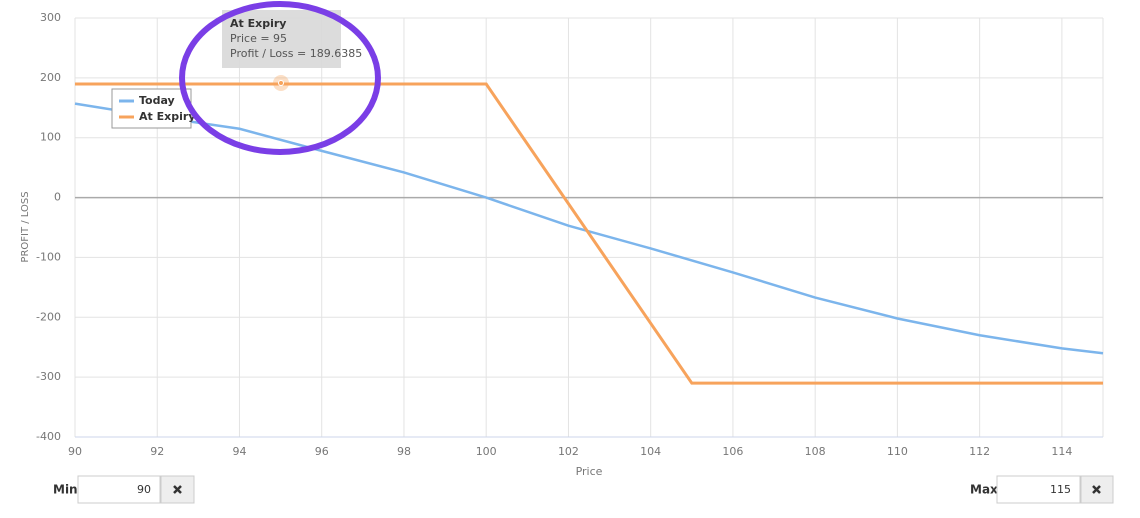 The height and width of the screenshot is (518, 1140). Describe the element at coordinates (296, 53) in the screenshot. I see `tooltip-line: Profit / Loss = 189.6385` at that location.